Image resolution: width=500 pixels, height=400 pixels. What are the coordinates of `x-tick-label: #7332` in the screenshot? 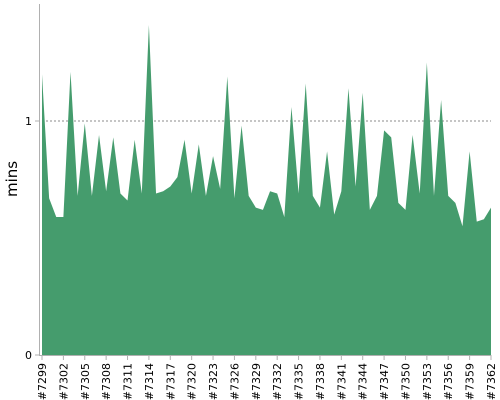 It's located at (277, 381).